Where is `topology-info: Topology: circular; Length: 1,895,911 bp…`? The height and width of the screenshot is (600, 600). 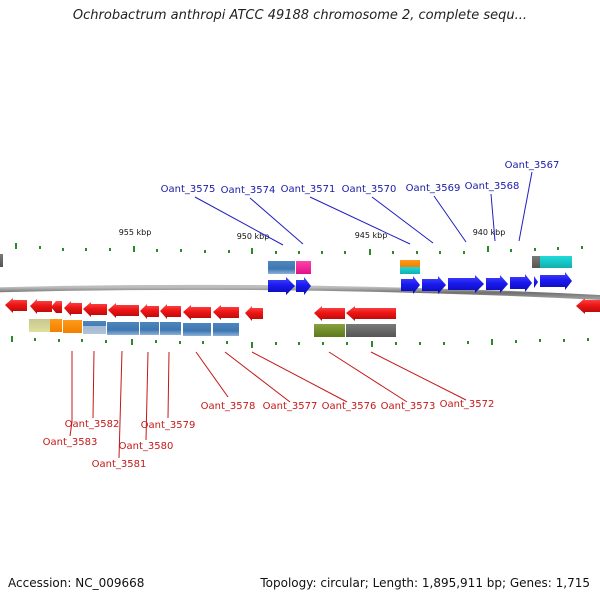 topology-info: Topology: circular; Length: 1,895,911 bp… is located at coordinates (425, 583).